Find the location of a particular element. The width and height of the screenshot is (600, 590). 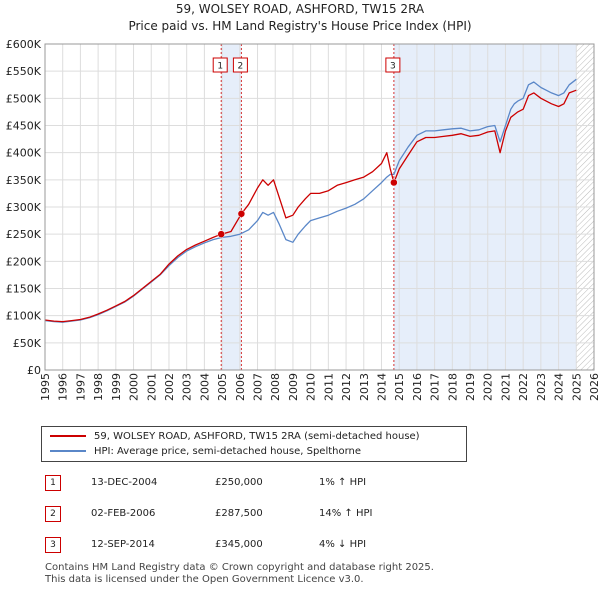

x-tick-label: 2014 is located at coordinates (381, 387).